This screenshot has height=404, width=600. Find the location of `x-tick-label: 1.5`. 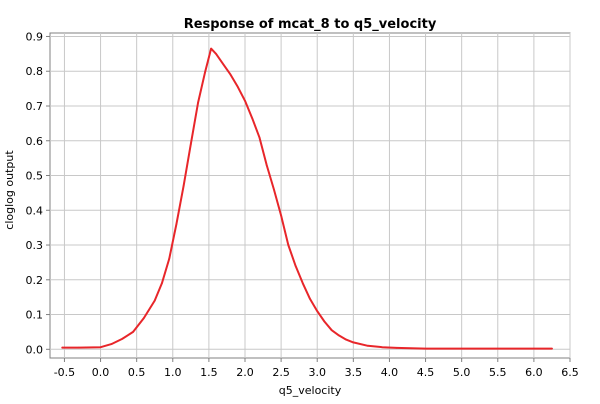

x-tick-label: 1.5 is located at coordinates (209, 372).